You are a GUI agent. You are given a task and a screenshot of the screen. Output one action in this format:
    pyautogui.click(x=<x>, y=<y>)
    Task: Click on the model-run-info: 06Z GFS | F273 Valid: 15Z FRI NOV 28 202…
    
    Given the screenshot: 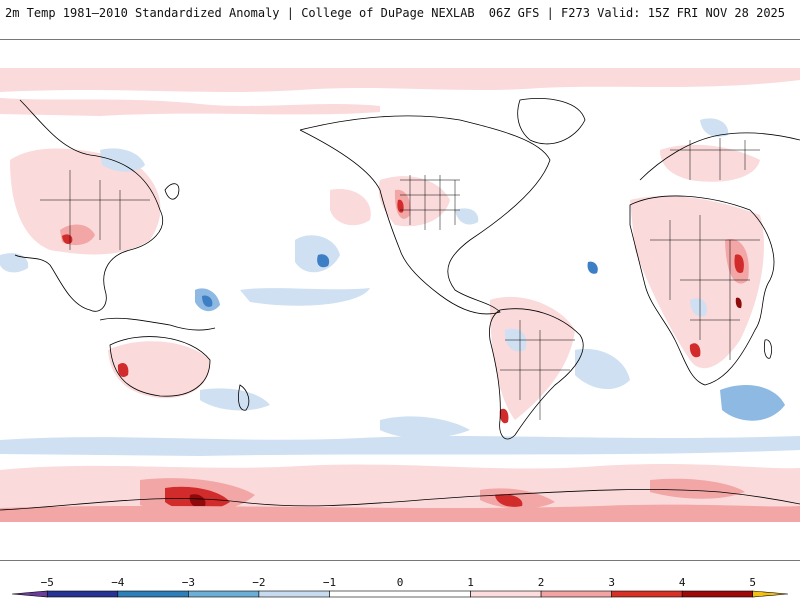 What is the action you would take?
    pyautogui.click(x=636, y=13)
    